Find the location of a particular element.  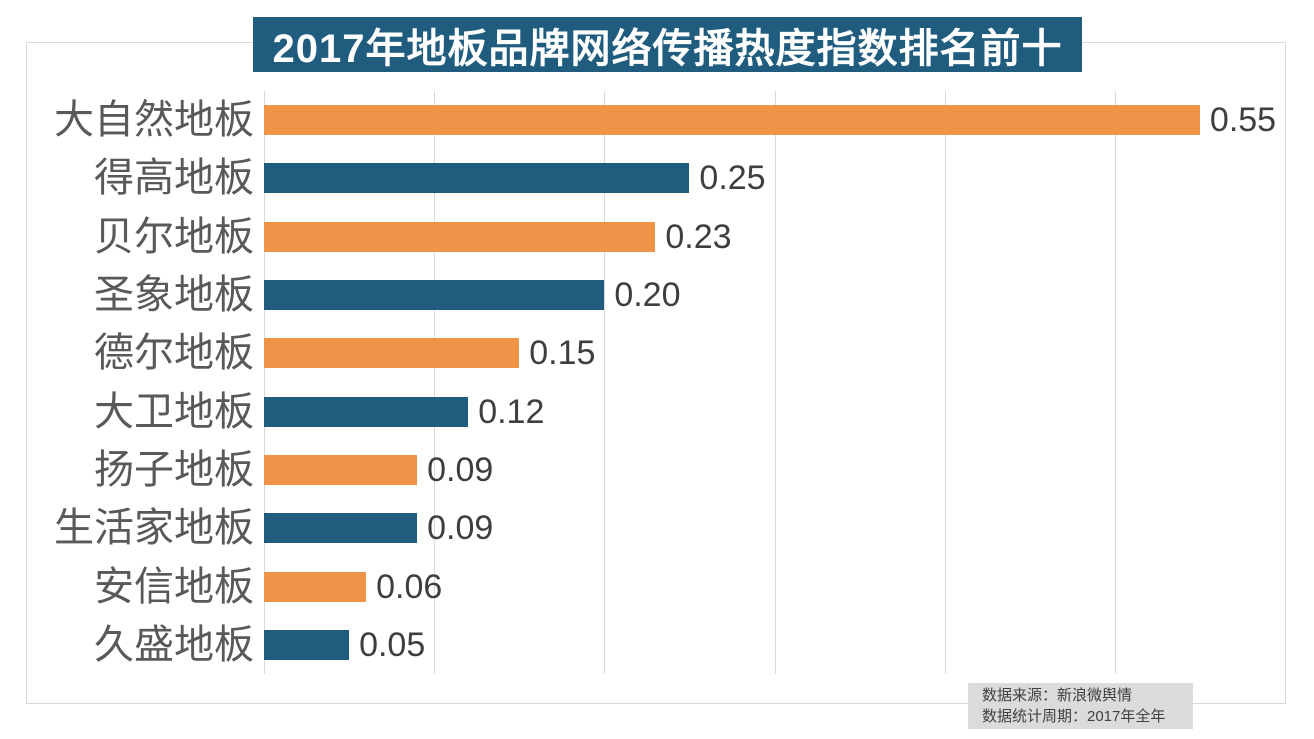

category-label: 扬子地板 is located at coordinates (174, 469).